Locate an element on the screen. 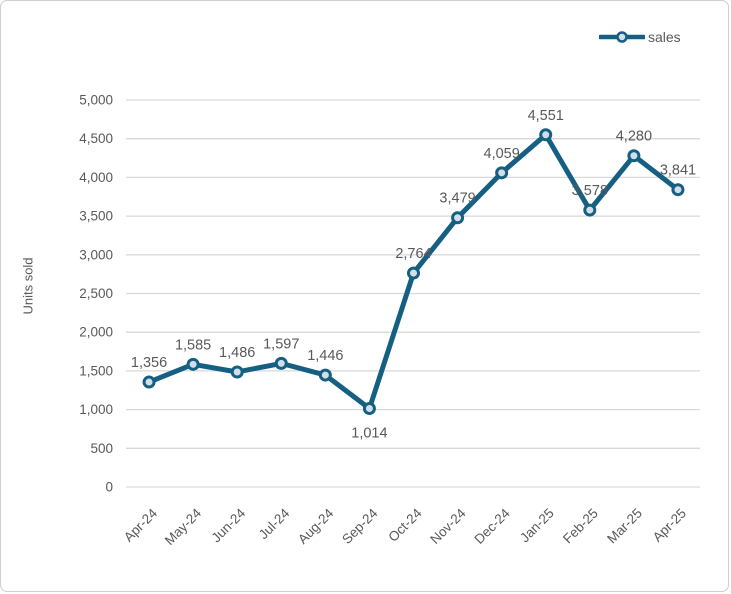 The width and height of the screenshot is (731, 594). data-point-label: 4,280 is located at coordinates (634, 137).